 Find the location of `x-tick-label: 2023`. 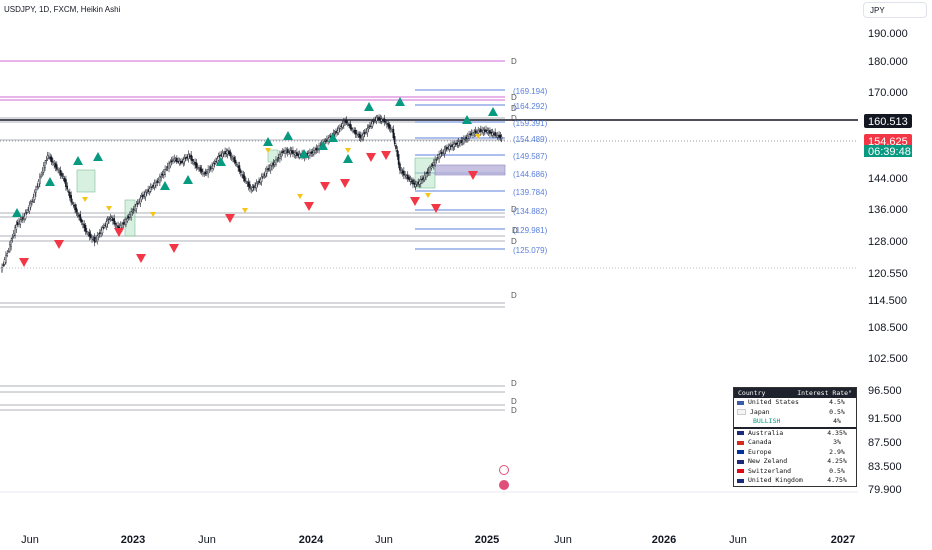

x-tick-label: 2023 is located at coordinates (133, 540).